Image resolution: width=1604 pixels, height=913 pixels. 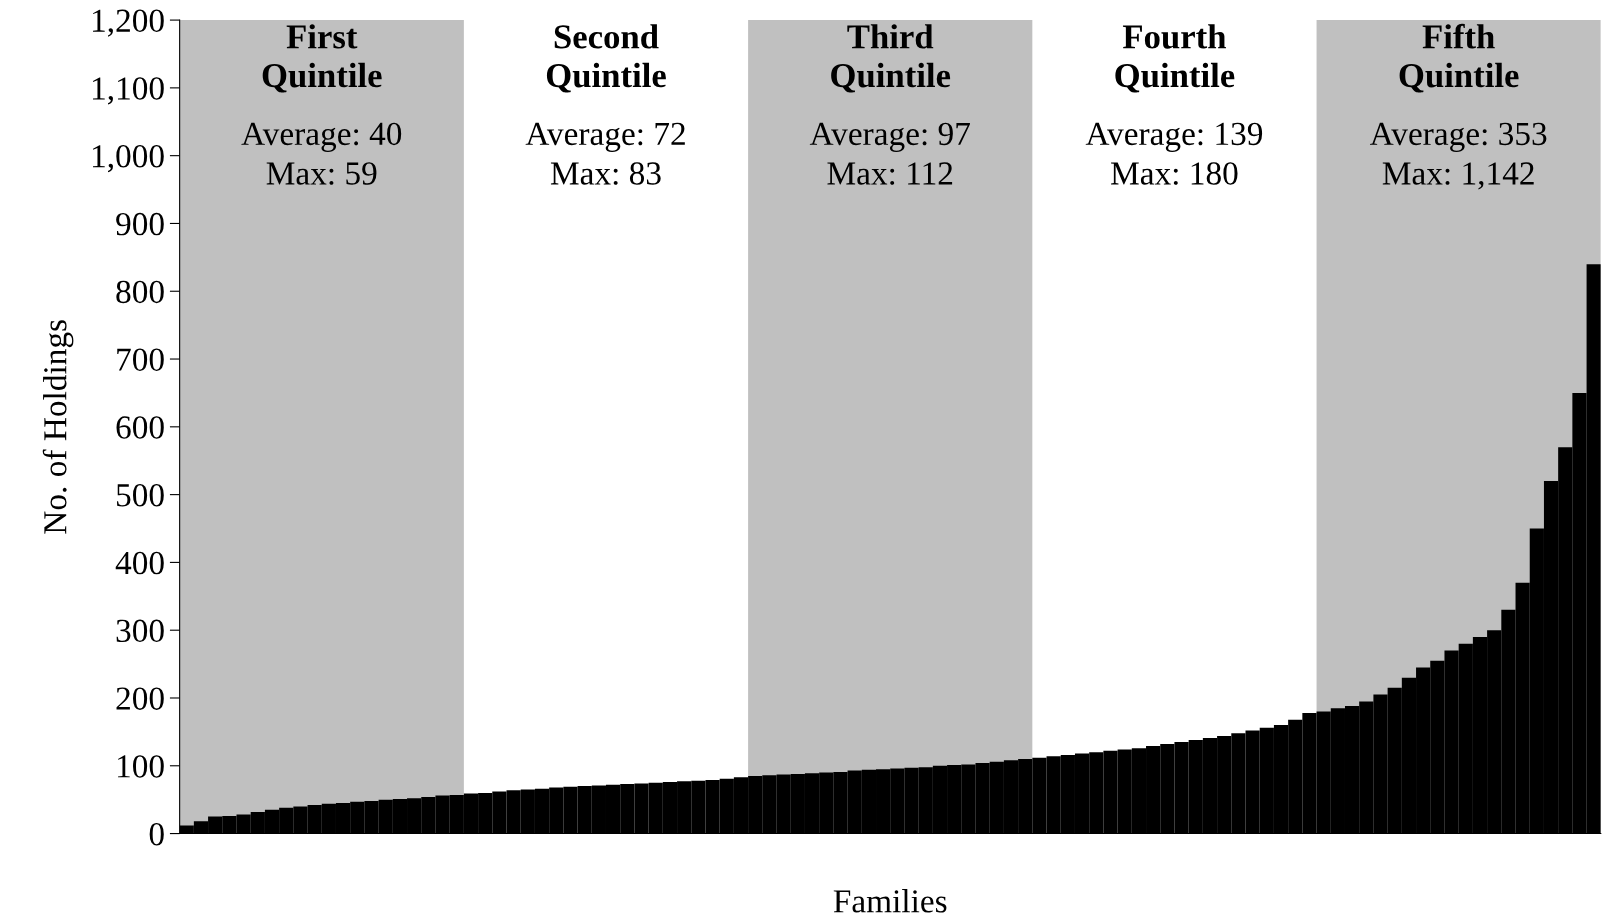 I want to click on y-tick-label: 300, so click(x=140, y=631).